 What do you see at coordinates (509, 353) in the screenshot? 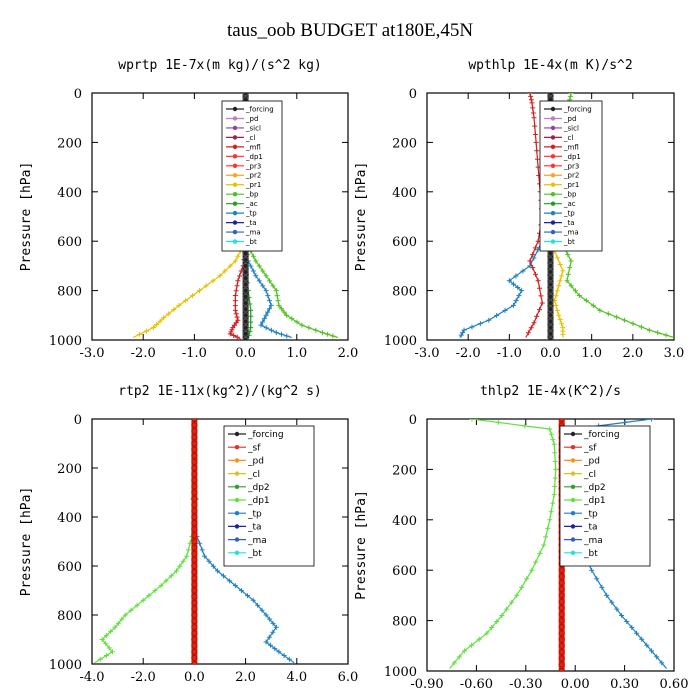
I see `x-tick-label: -1.0` at bounding box center [509, 353].